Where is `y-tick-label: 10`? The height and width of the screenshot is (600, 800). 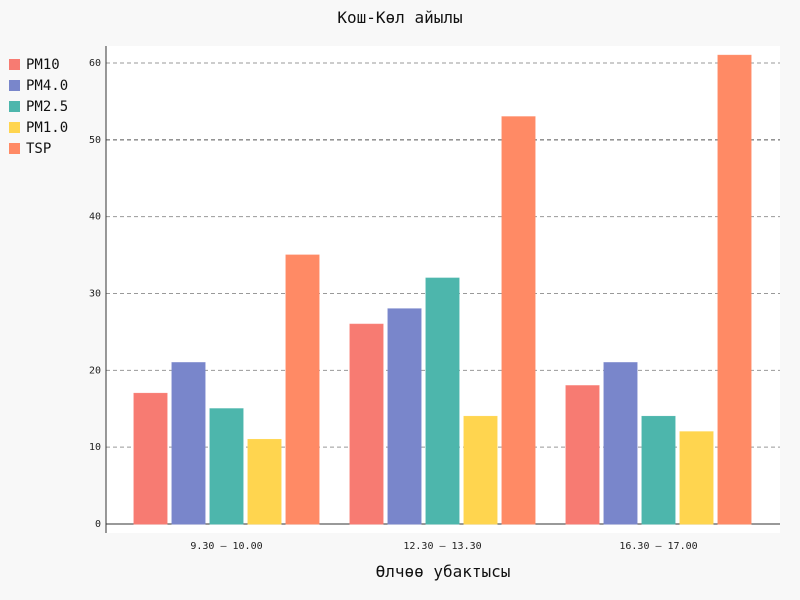 y-tick-label: 10 is located at coordinates (95, 447).